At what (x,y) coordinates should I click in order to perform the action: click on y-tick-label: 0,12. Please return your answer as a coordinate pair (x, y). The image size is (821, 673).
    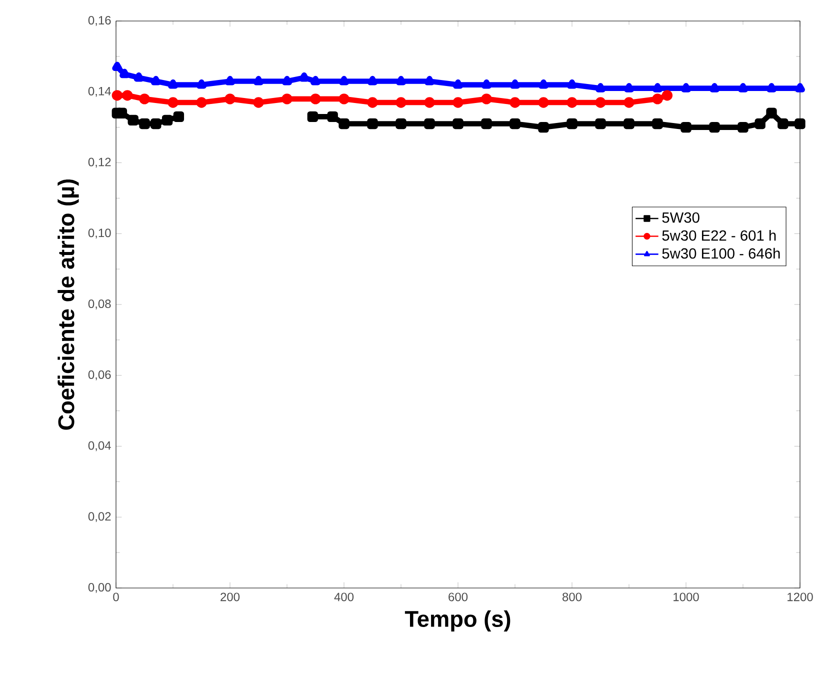
    Looking at the image, I should click on (99, 163).